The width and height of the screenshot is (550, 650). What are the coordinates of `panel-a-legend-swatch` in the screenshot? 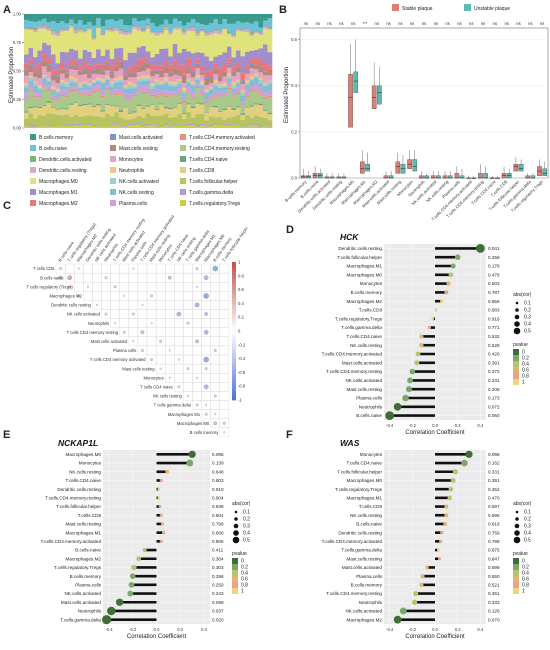 It's located at (33, 137).